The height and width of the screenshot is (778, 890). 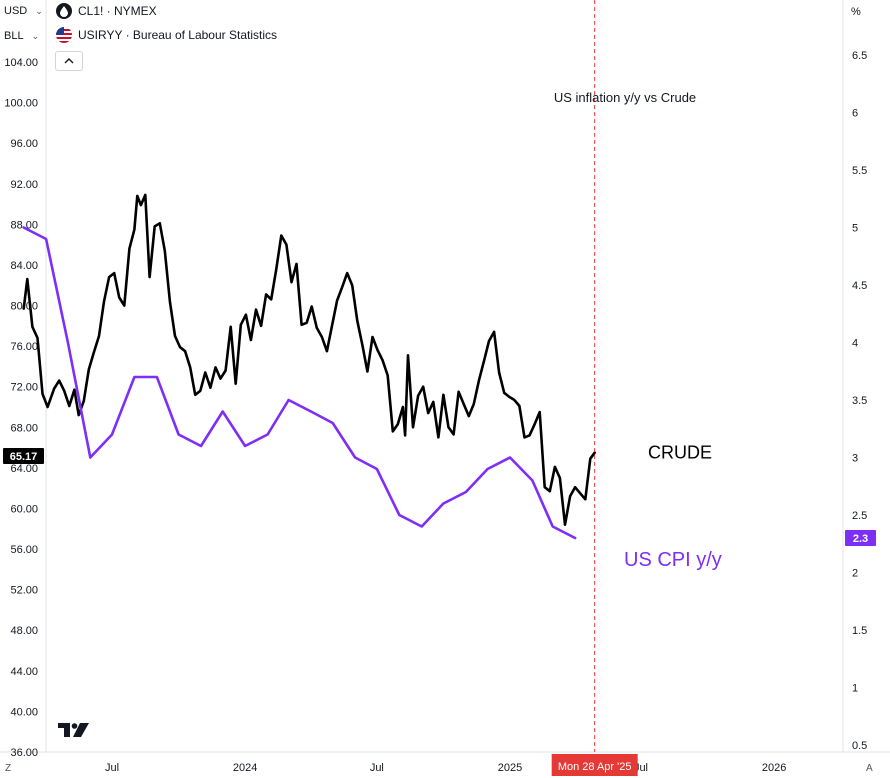 I want to click on left-axis-tick-label: 104.00, so click(x=21, y=63).